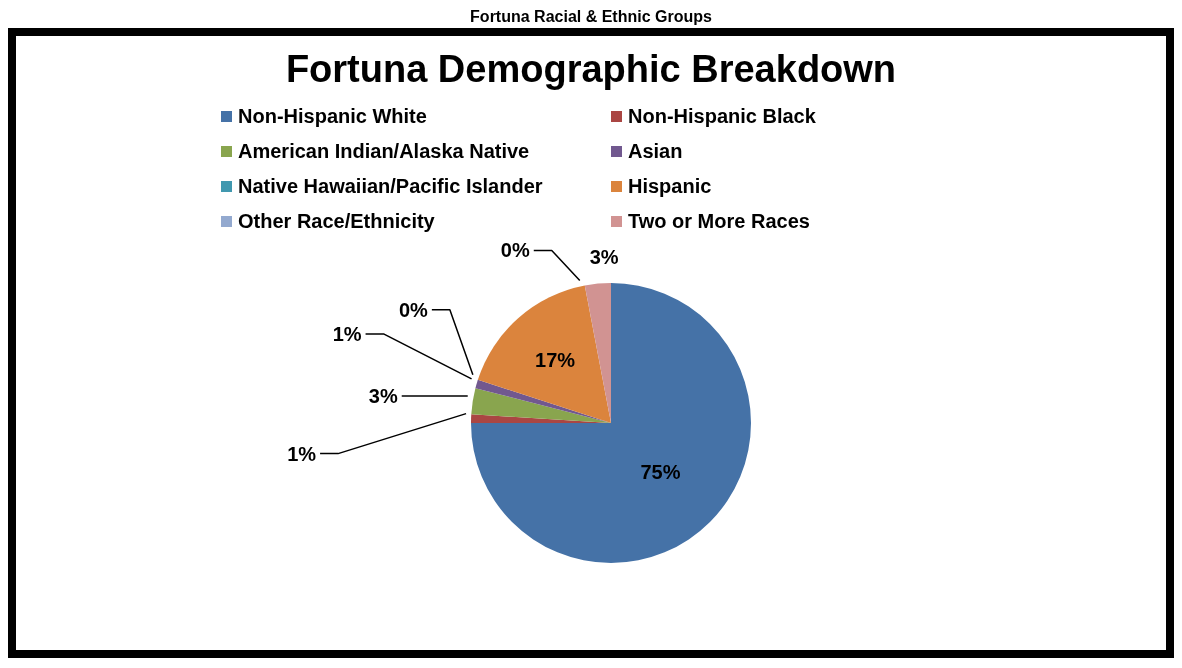 This screenshot has width=1182, height=668. I want to click on legend-label: Non-Hispanic Black, so click(722, 116).